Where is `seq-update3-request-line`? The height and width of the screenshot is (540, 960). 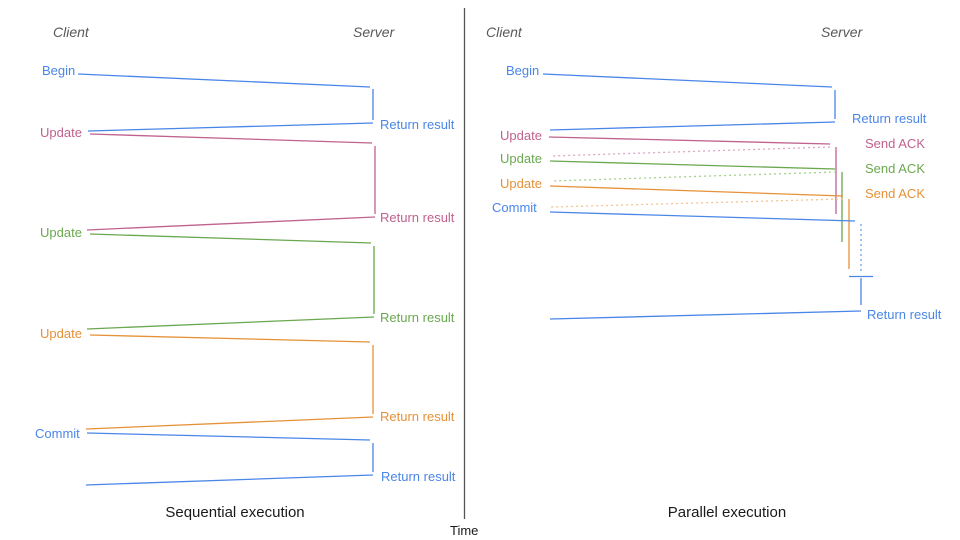 seq-update3-request-line is located at coordinates (230, 338).